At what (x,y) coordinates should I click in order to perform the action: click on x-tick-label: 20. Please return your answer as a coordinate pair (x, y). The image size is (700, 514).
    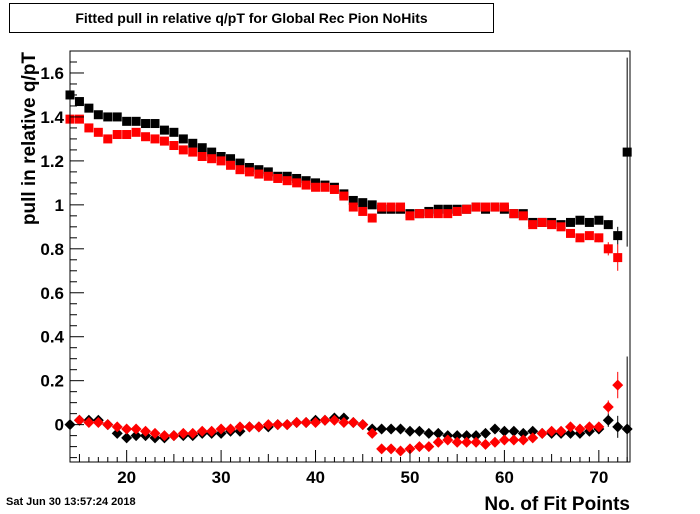
    Looking at the image, I should click on (126, 477).